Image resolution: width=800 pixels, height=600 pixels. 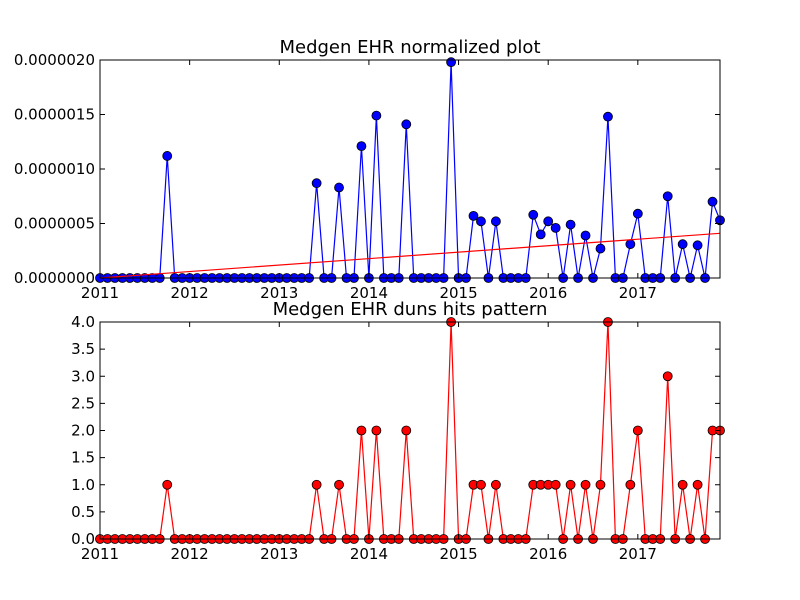 I want to click on y-tick-label: 2.5, so click(x=83, y=403).